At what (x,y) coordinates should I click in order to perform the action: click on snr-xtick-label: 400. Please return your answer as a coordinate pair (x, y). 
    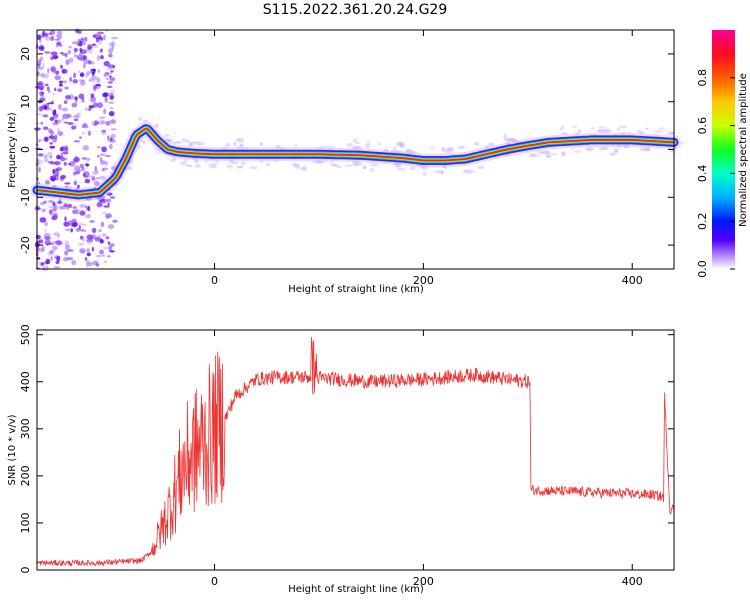
    Looking at the image, I should click on (632, 581).